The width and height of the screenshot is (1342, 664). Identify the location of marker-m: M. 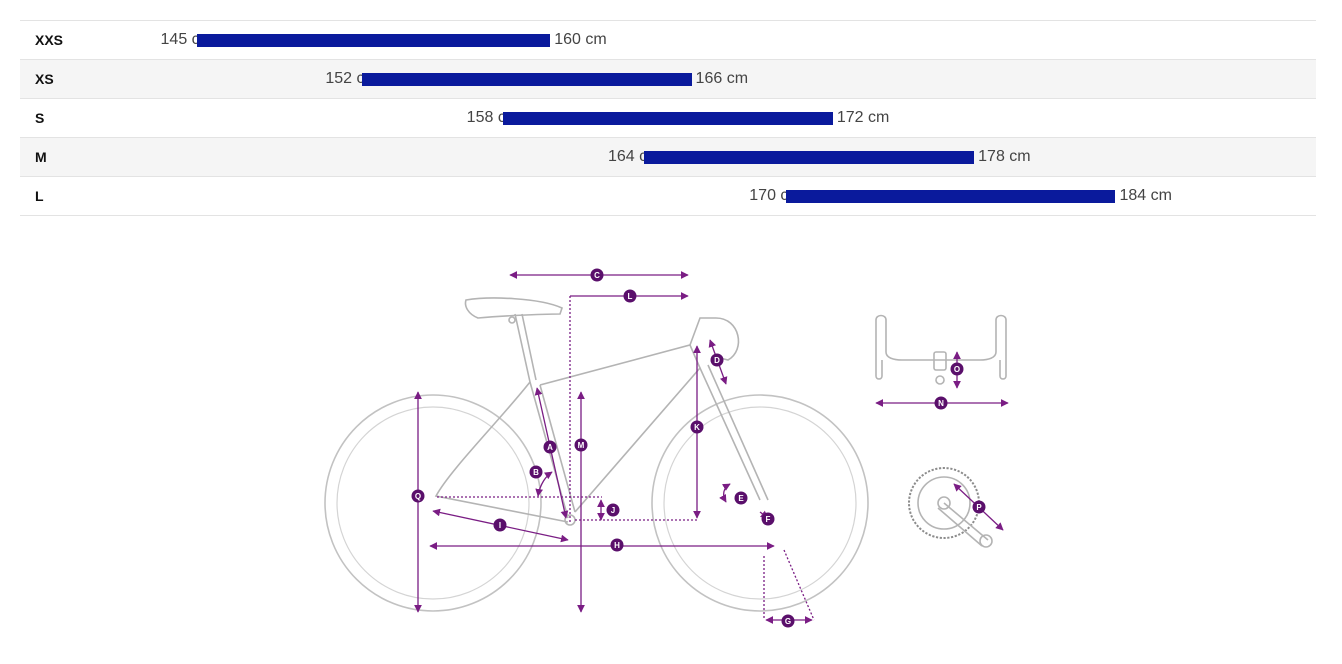
(581, 445).